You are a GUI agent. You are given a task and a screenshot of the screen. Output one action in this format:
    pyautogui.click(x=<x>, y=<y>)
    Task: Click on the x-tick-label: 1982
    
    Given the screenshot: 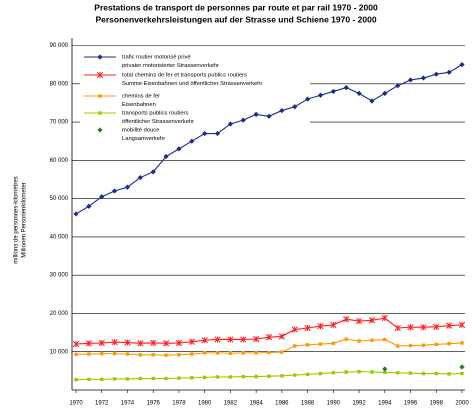 What is the action you would take?
    pyautogui.click(x=231, y=404)
    